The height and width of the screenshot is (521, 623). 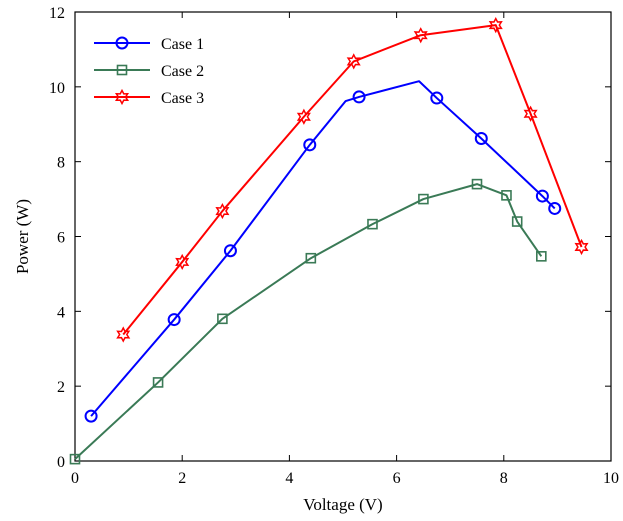 I want to click on x-tick-label: 0, so click(x=75, y=478).